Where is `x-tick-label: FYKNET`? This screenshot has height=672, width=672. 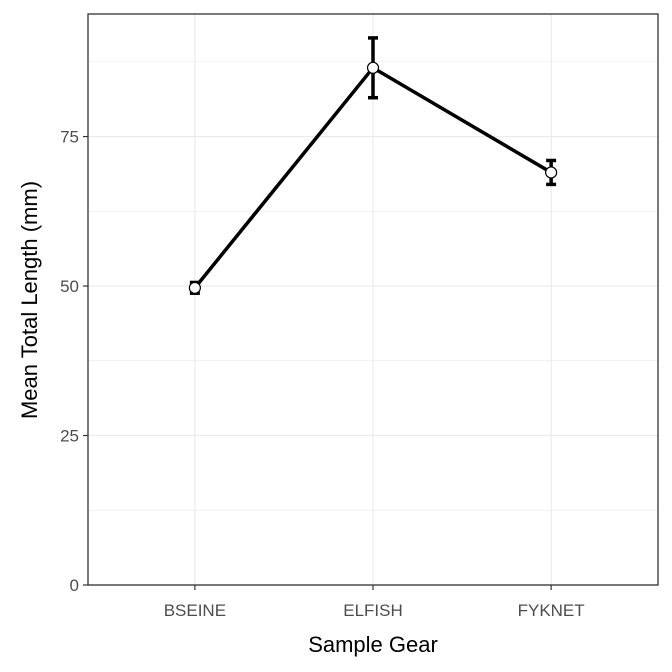 x-tick-label: FYKNET is located at coordinates (551, 610).